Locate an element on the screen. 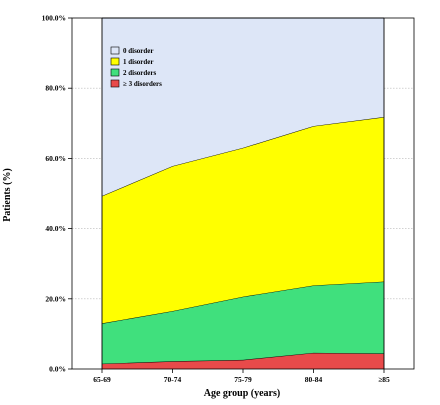 This screenshot has width=440, height=405. y-tick-label: 100.0% is located at coordinates (54, 18).